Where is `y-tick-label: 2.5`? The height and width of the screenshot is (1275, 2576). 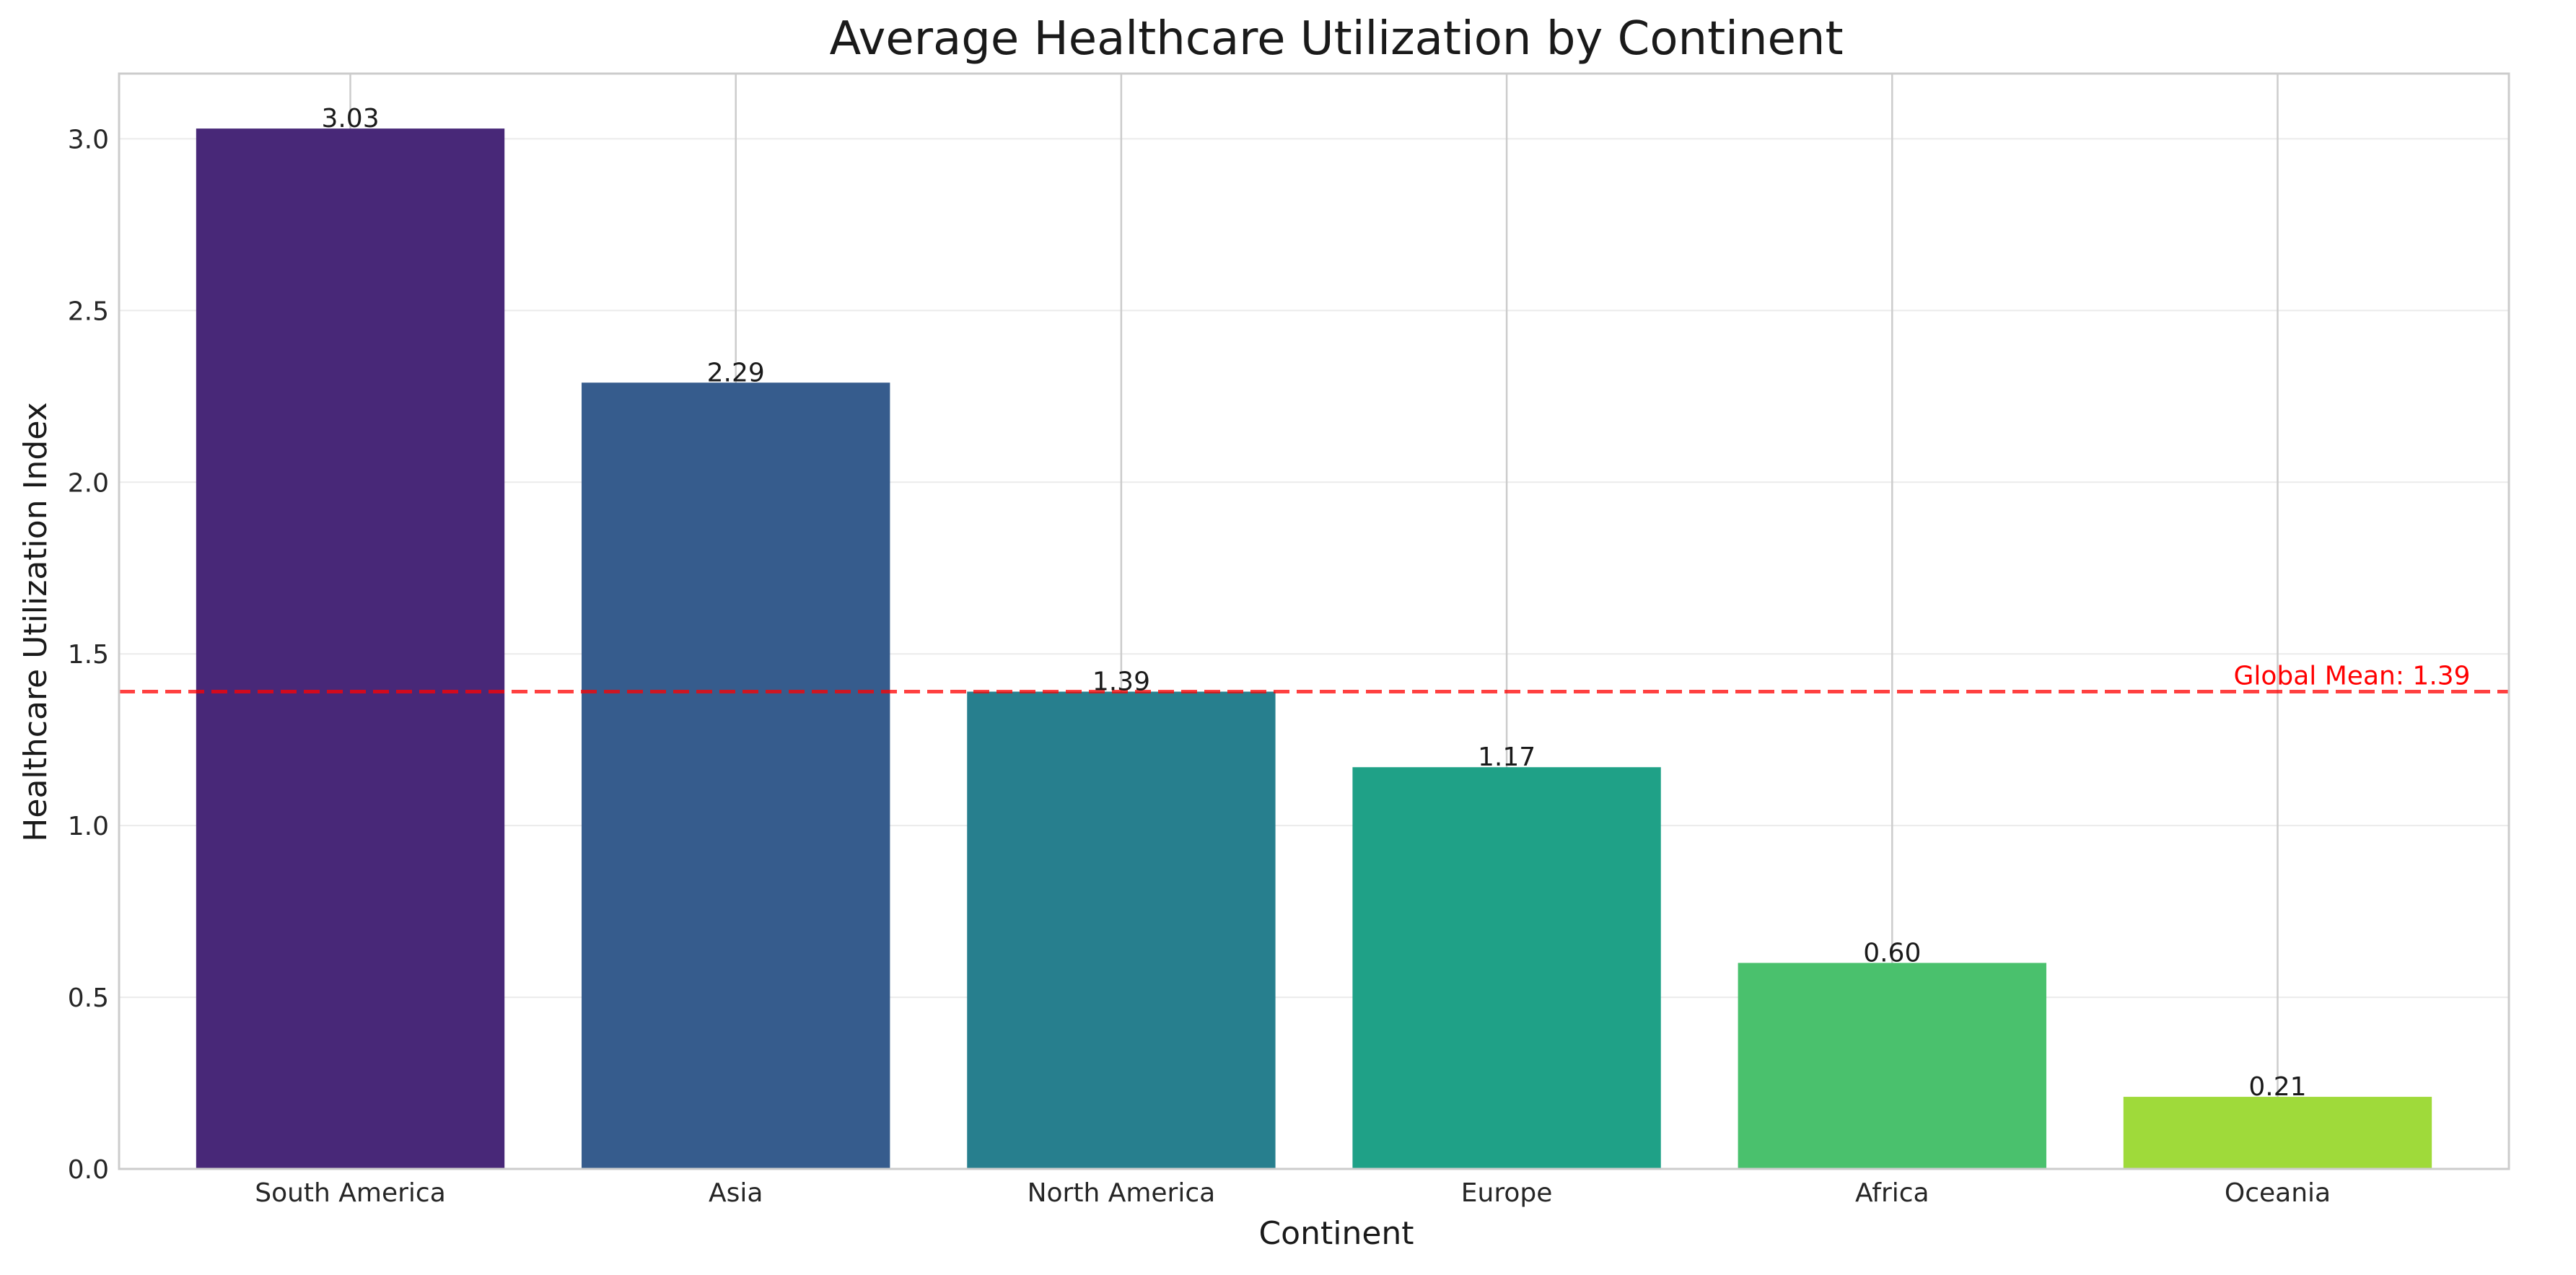 y-tick-label: 2.5 is located at coordinates (88, 312).